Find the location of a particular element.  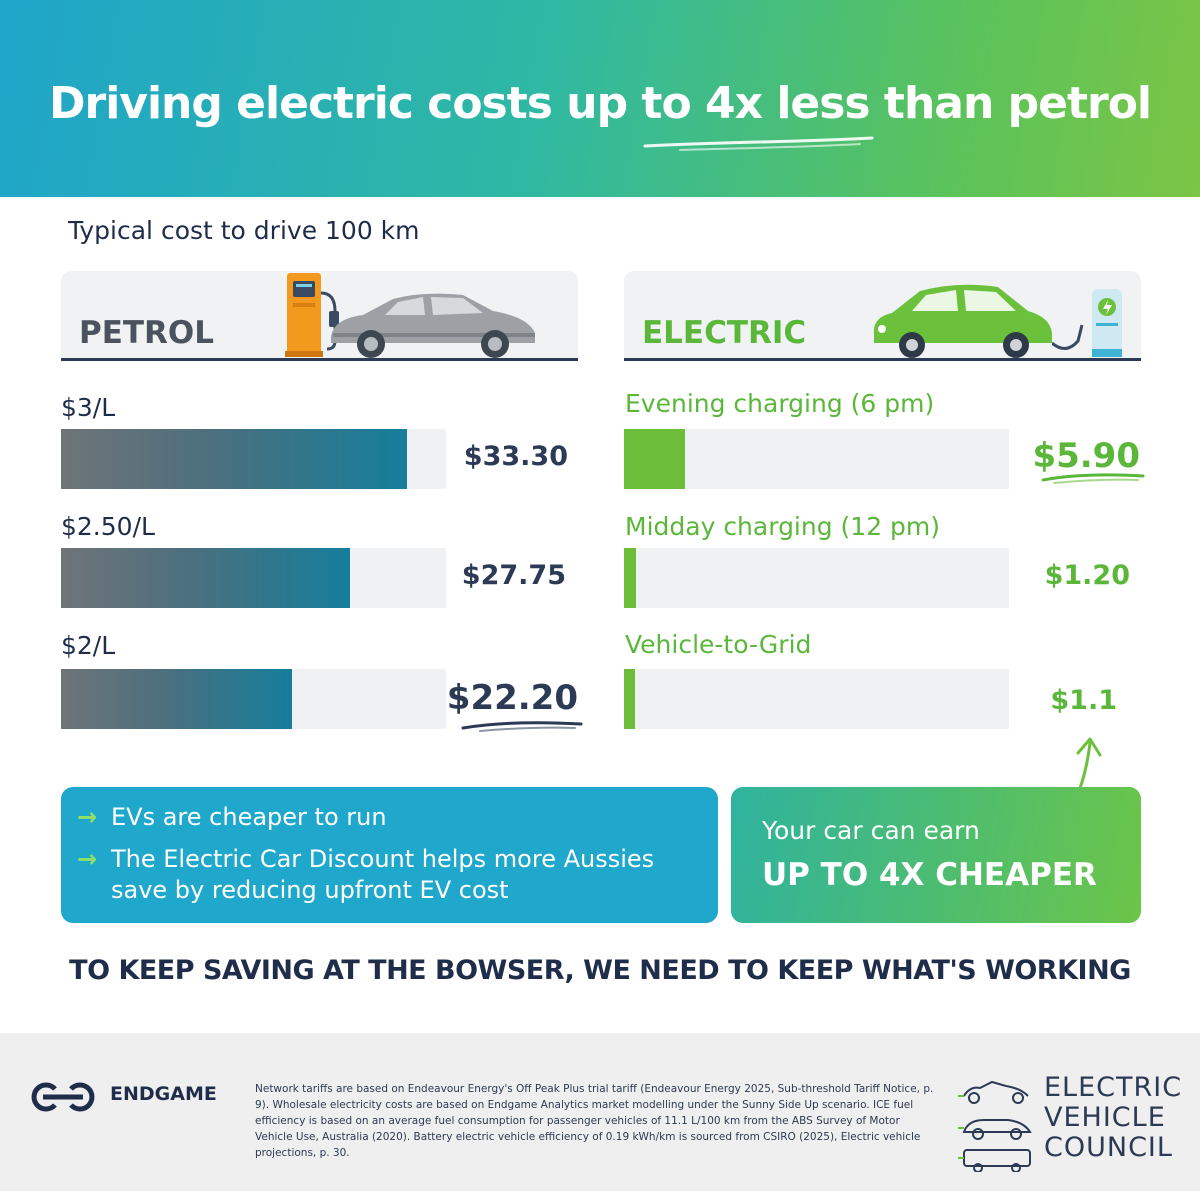

electric-category-label: Evening charging (6 pm) is located at coordinates (780, 403).